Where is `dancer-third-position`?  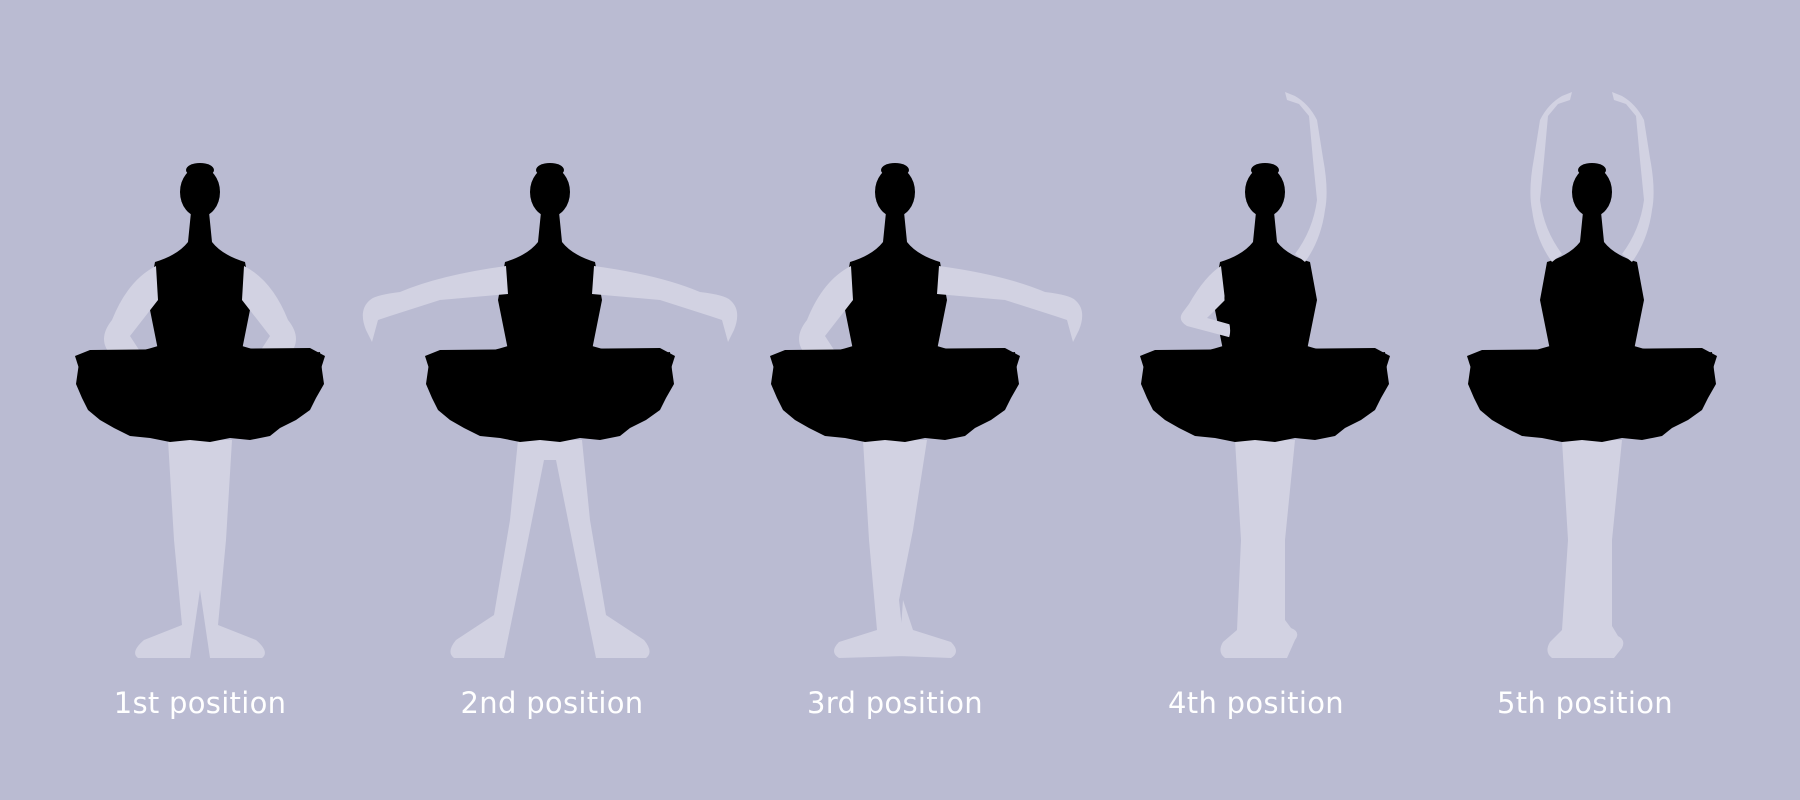
dancer-third-position is located at coordinates (926, 410).